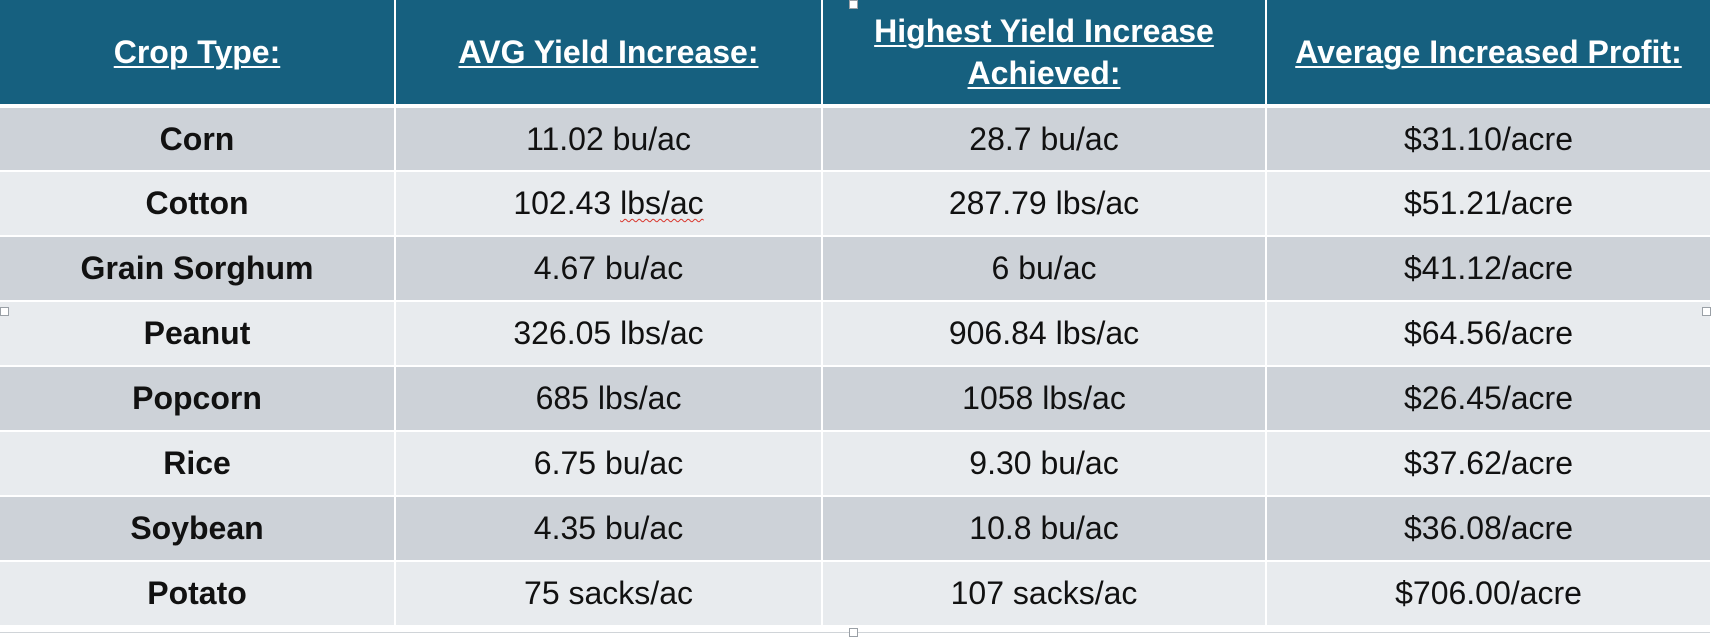 The width and height of the screenshot is (1712, 638). I want to click on cell-profit: $31.10/acre, so click(1488, 139).